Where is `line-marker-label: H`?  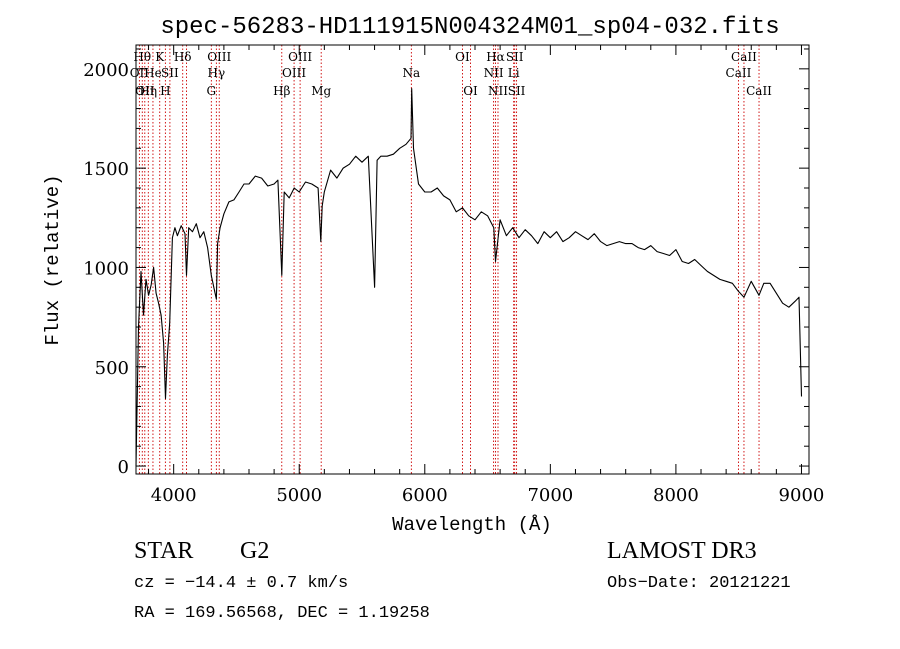 line-marker-label: H is located at coordinates (165, 91).